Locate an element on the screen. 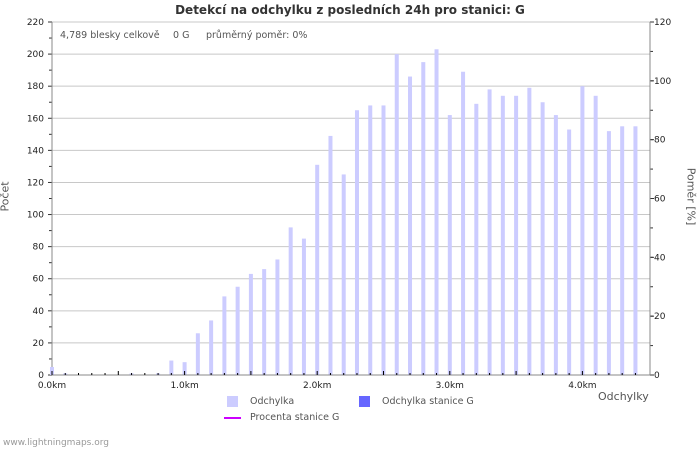 Image resolution: width=700 pixels, height=450 pixels. legend-swatch-station is located at coordinates (364, 401).